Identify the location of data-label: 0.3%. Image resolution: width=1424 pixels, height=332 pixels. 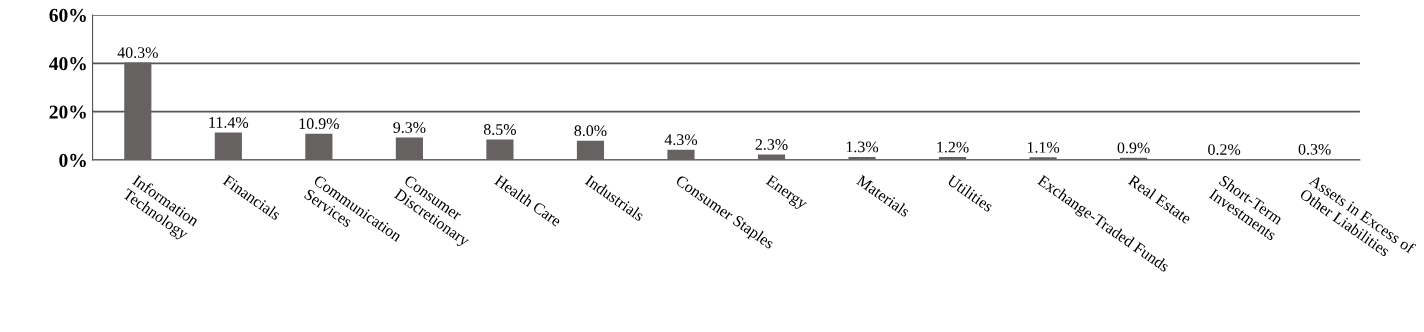
(1314, 149).